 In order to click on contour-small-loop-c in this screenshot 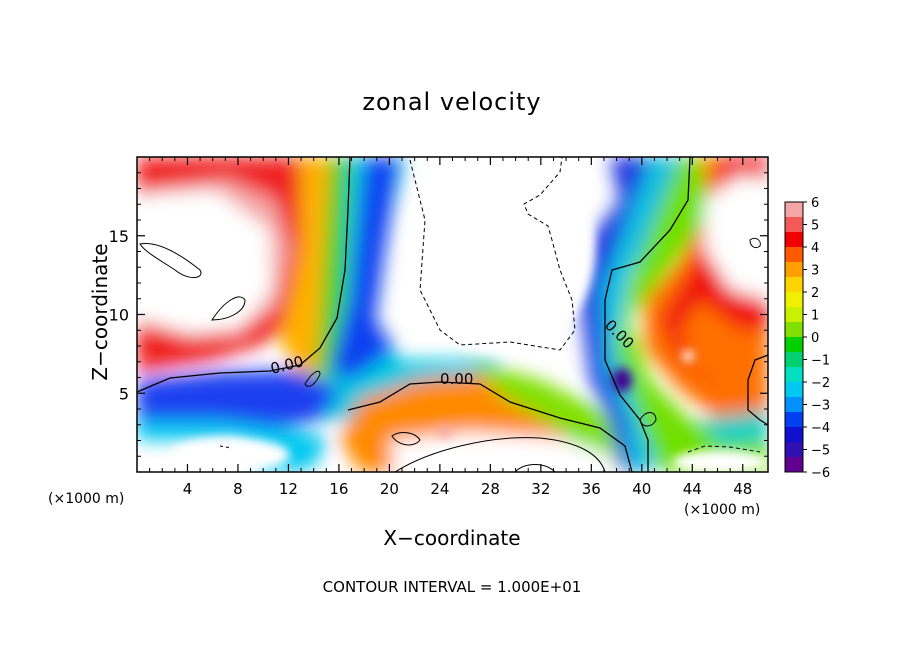, I will do `click(312, 378)`.